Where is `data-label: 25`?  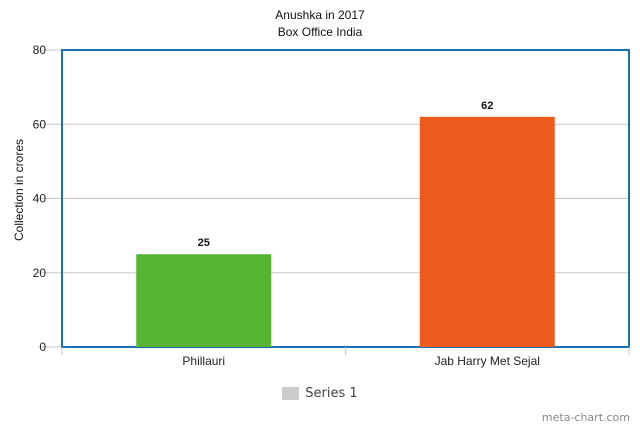
data-label: 25 is located at coordinates (204, 243).